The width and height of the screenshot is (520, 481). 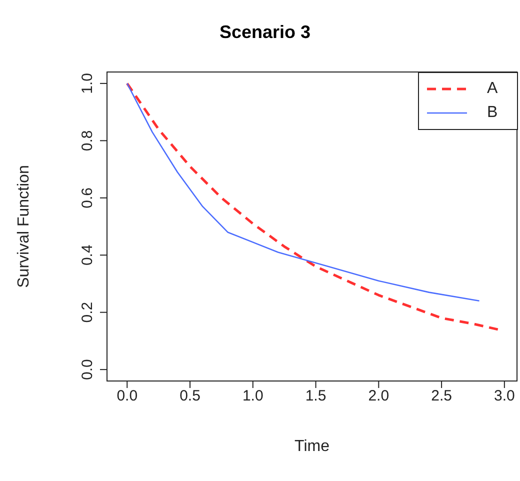 What do you see at coordinates (127, 396) in the screenshot?
I see `x-tick-label: 0.0` at bounding box center [127, 396].